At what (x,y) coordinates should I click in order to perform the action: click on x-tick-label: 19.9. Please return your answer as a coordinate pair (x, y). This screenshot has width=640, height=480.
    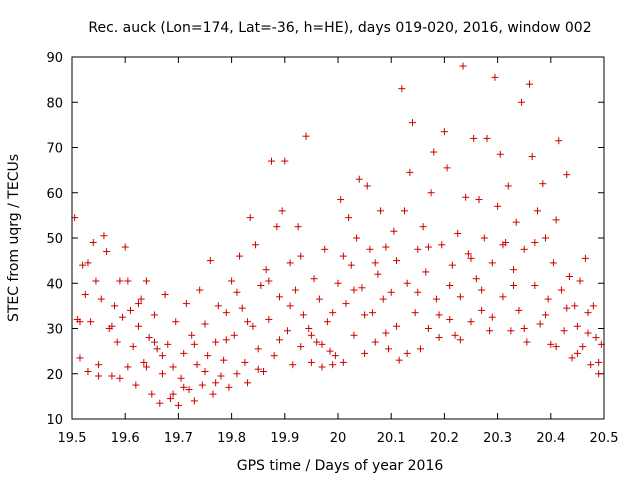
    Looking at the image, I should click on (284, 438).